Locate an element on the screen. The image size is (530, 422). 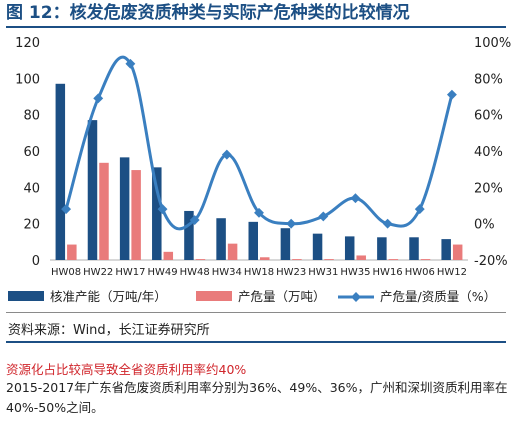
title-divider is located at coordinates (256, 27).